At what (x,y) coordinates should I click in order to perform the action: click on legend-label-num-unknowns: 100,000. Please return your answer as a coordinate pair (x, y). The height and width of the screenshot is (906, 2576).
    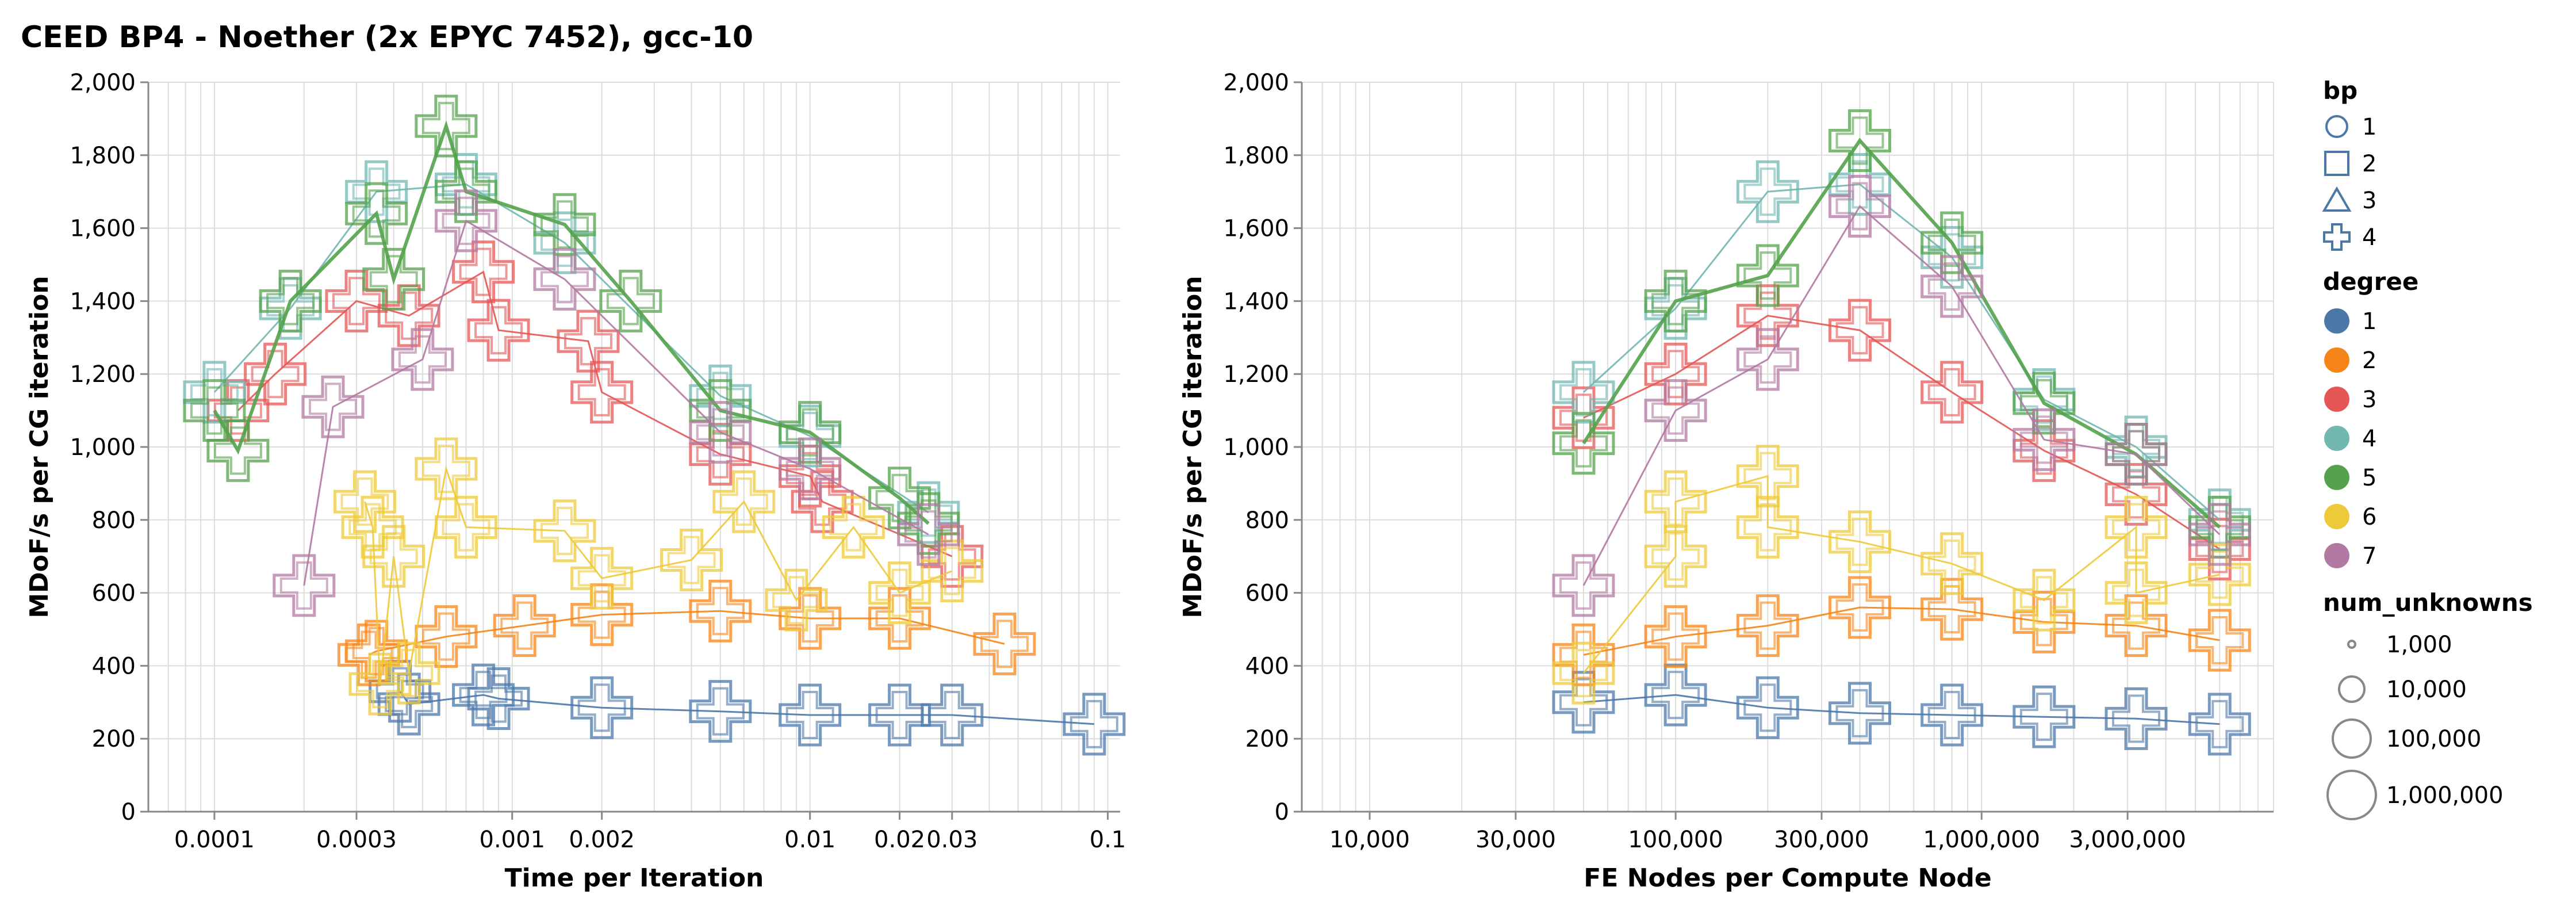
    Looking at the image, I should click on (2433, 739).